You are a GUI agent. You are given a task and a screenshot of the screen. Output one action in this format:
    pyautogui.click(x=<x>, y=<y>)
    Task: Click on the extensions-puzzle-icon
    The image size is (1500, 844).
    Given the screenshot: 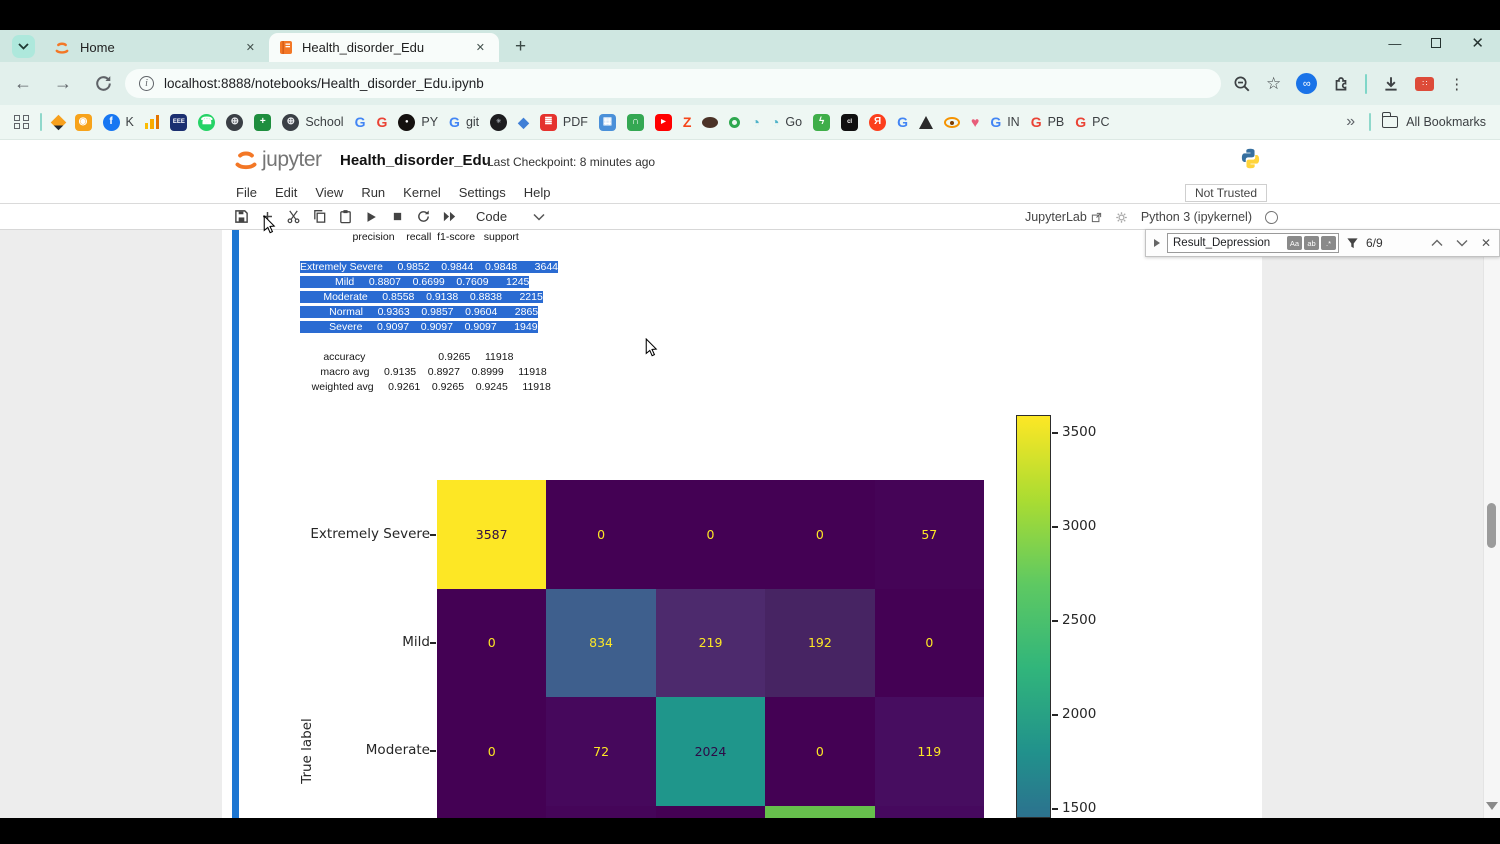 What is the action you would take?
    pyautogui.click(x=1341, y=84)
    